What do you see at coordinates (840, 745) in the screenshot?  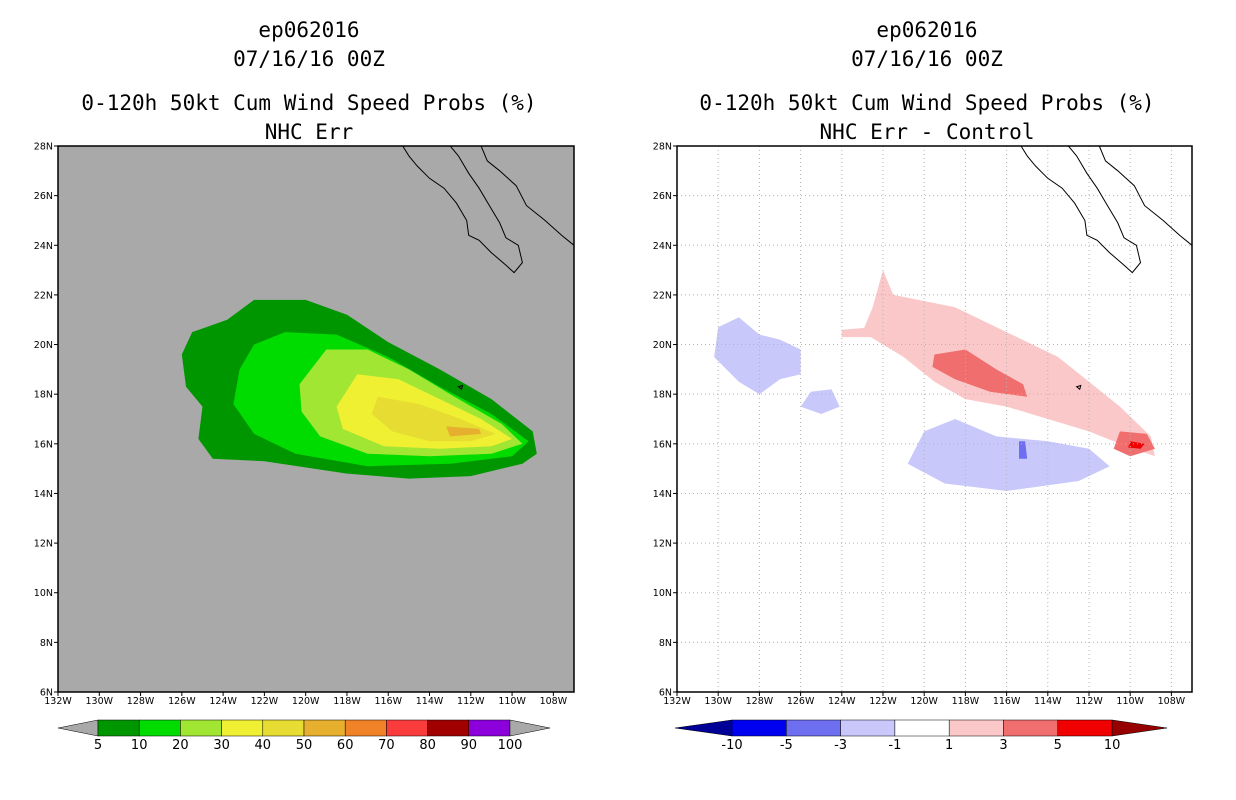 I see `colorbar-label: -3` at bounding box center [840, 745].